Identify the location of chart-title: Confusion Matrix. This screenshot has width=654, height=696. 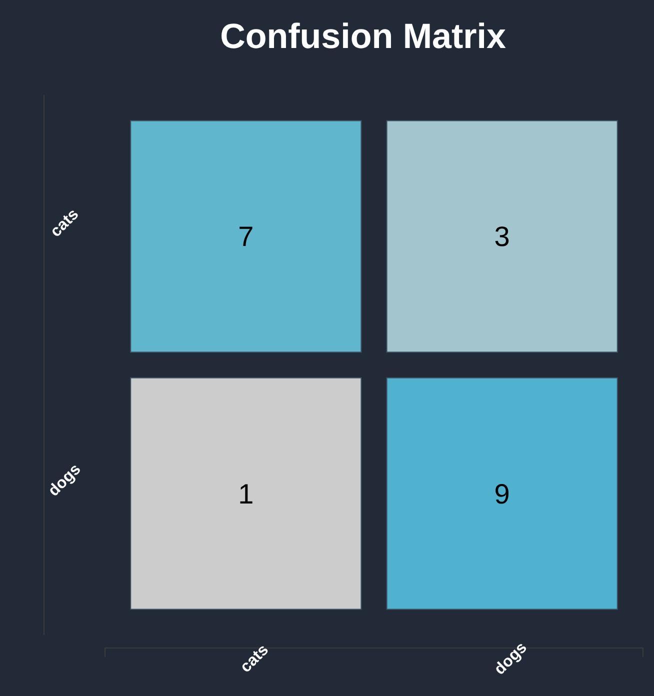
(363, 36).